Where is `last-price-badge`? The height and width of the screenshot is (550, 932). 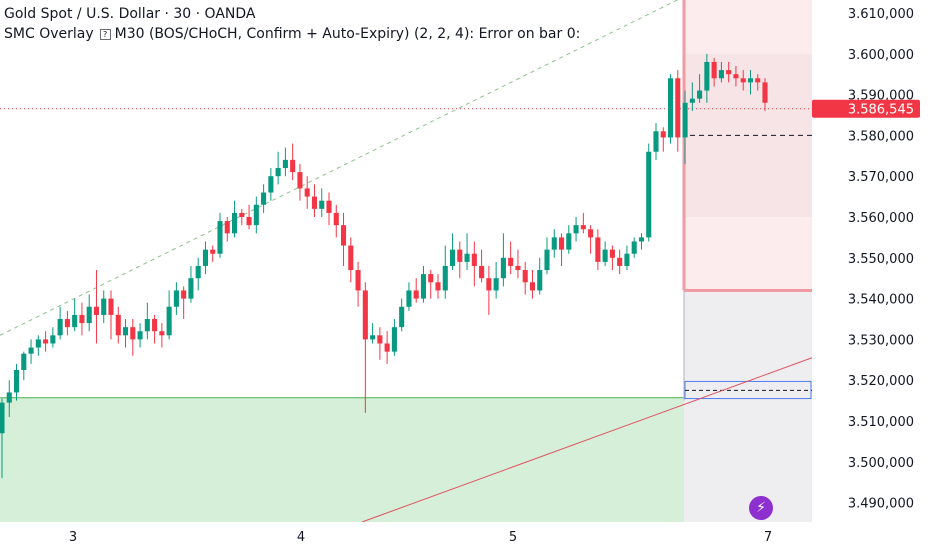 last-price-badge is located at coordinates (866, 108).